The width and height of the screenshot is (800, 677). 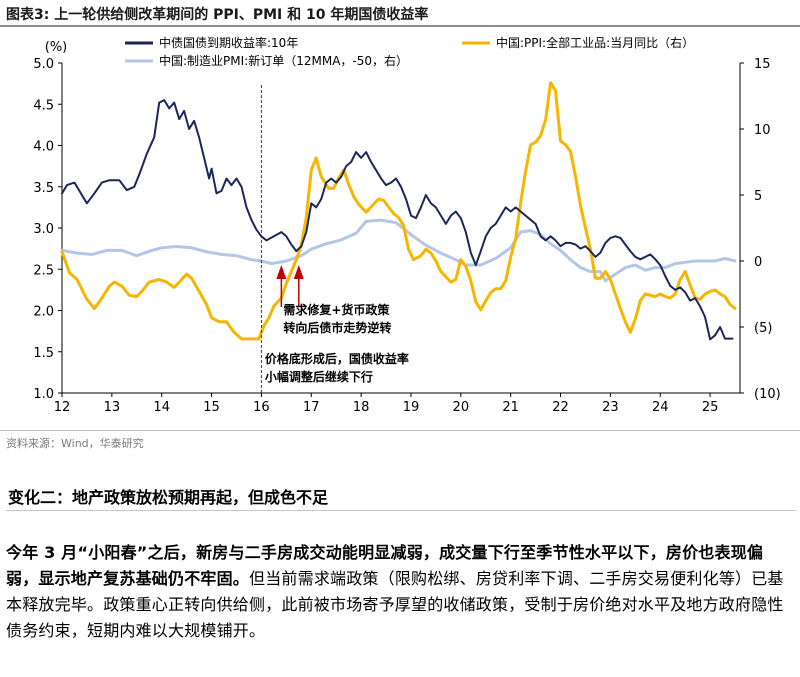 I want to click on x-tick-label: 25, so click(x=710, y=407).